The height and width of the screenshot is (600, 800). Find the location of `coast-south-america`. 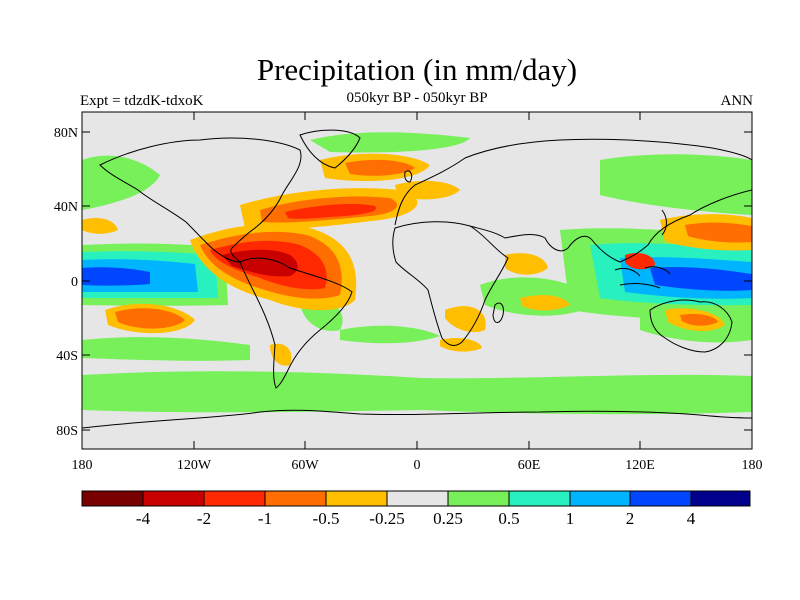

coast-south-america is located at coordinates (296, 323).